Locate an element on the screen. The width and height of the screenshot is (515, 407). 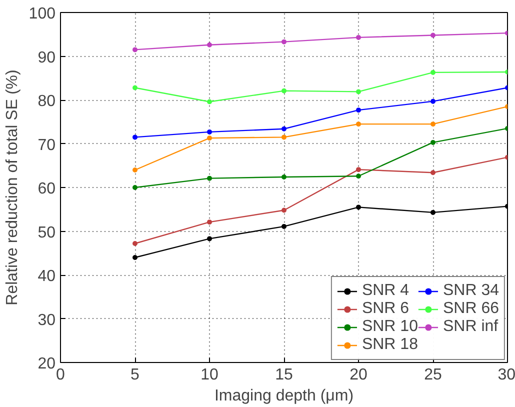
x-tick-label: 15 is located at coordinates (284, 375).